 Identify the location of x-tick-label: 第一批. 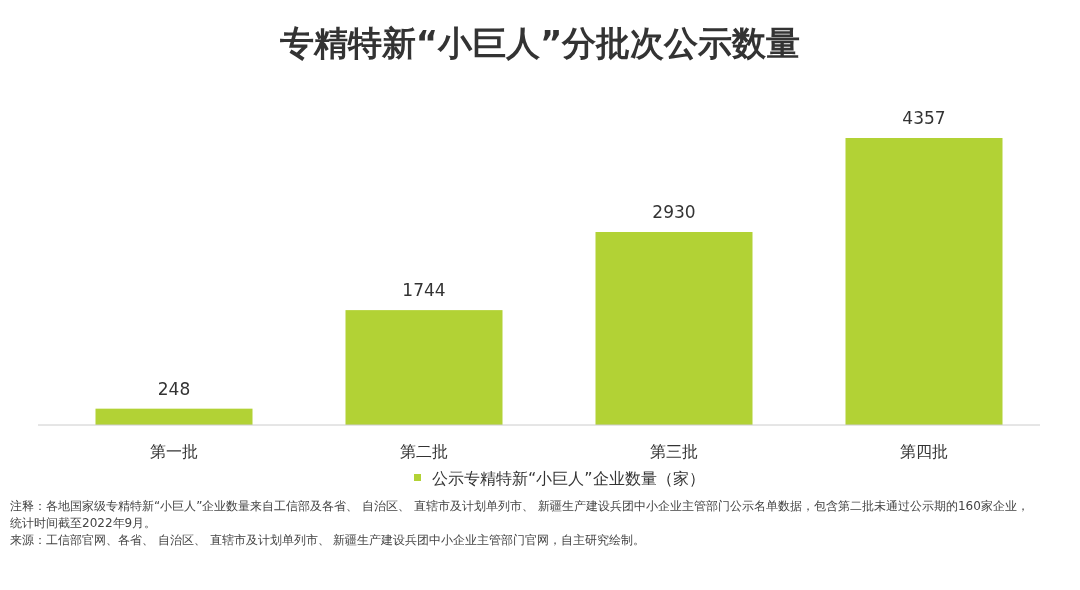
(174, 451).